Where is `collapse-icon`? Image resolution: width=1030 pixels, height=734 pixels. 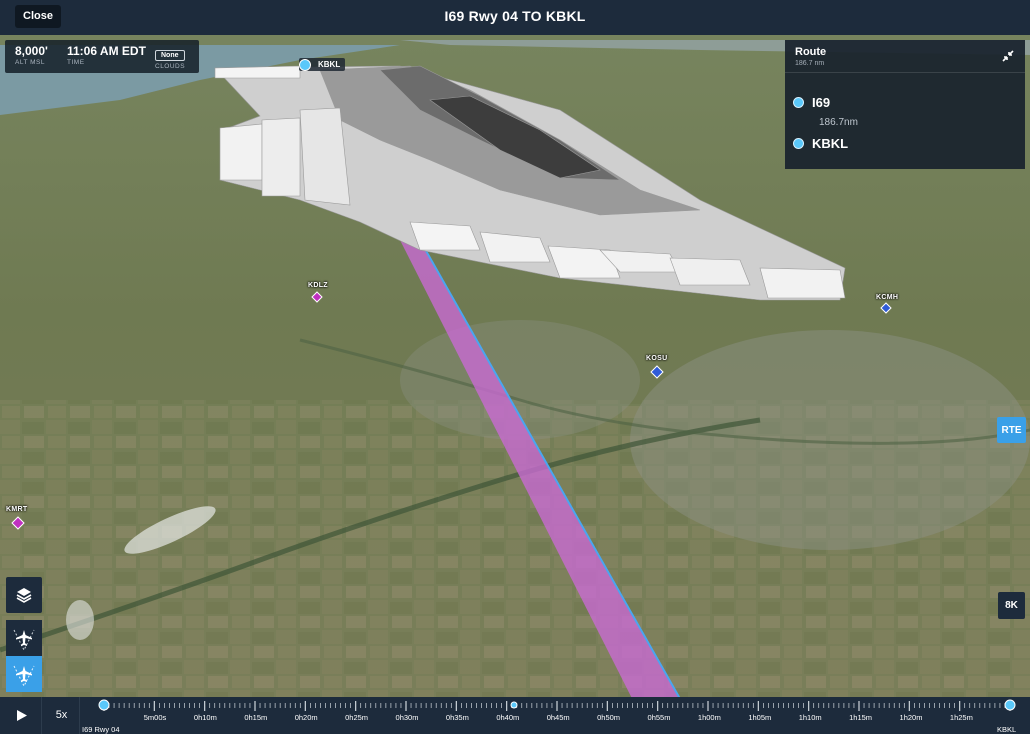 collapse-icon is located at coordinates (1008, 56).